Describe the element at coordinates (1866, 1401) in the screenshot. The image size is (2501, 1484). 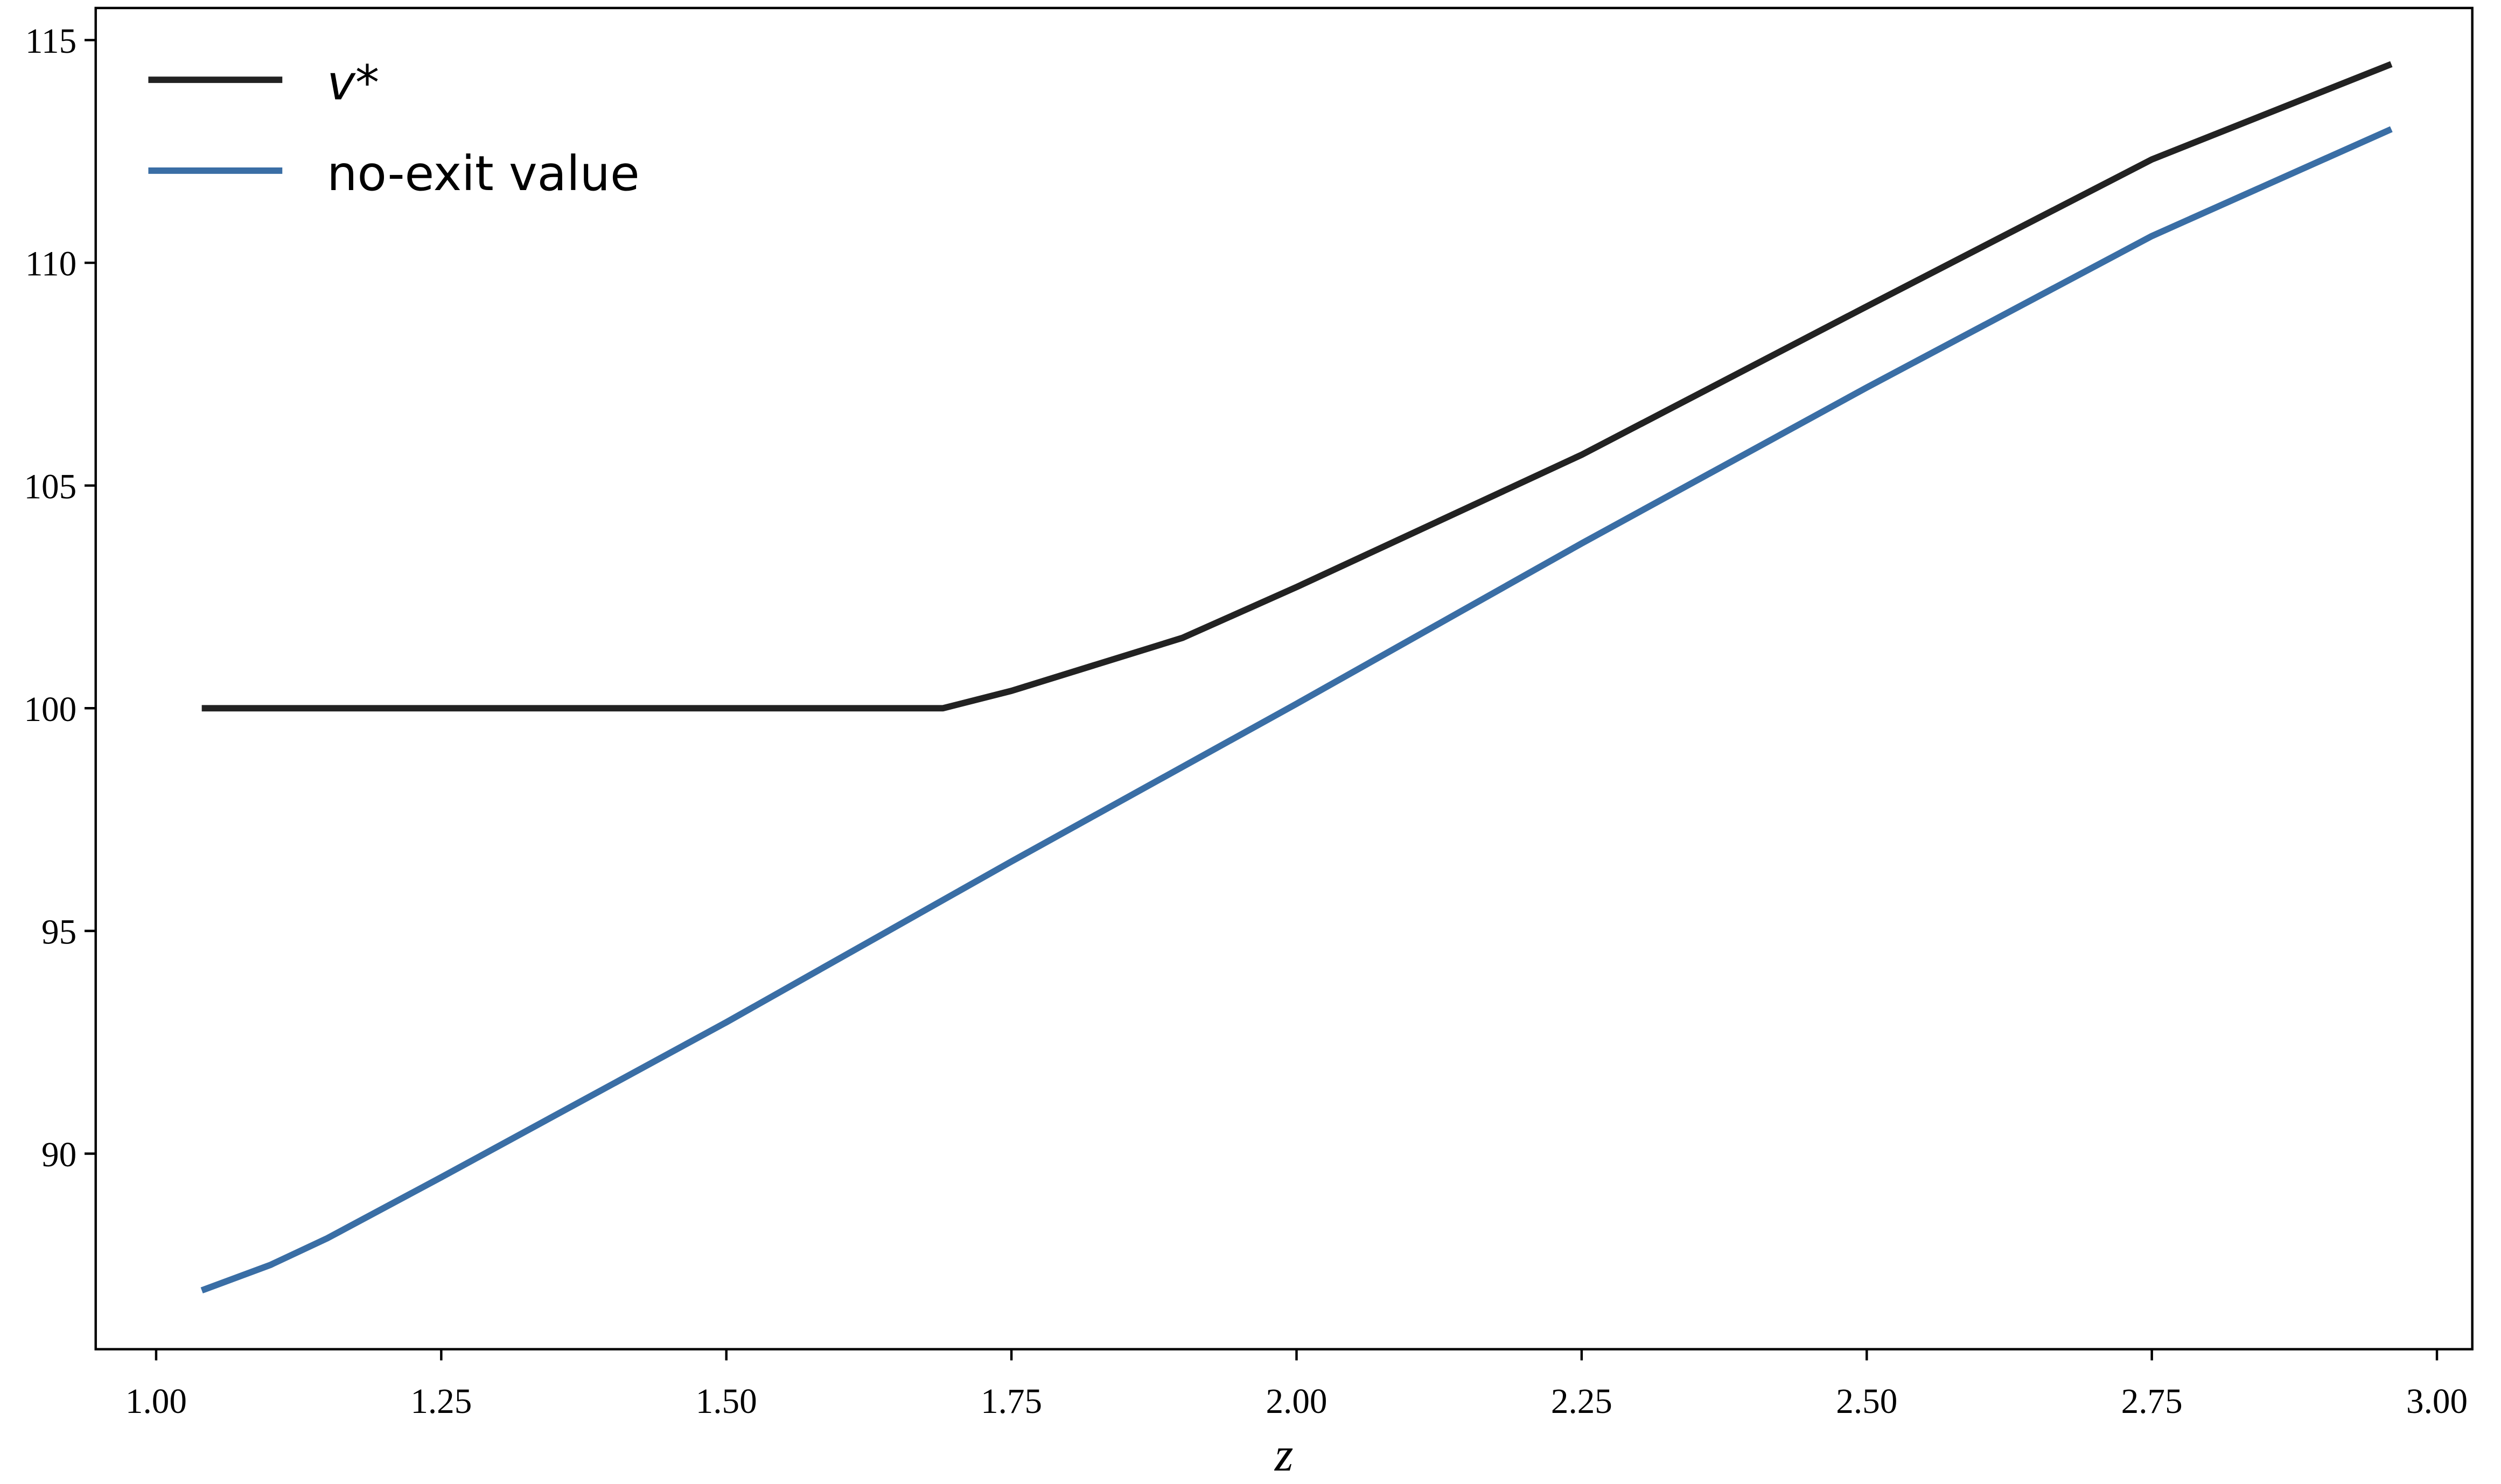
I see `x-tick-label: 2.50` at that location.